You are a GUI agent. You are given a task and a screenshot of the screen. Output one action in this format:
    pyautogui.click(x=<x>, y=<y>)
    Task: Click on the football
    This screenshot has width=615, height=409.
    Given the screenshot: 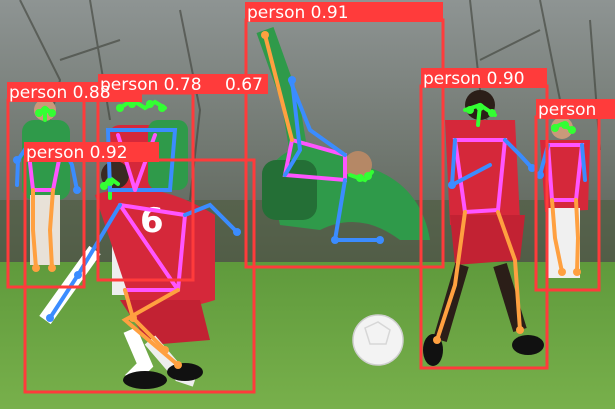 What is the action you would take?
    pyautogui.click(x=378, y=340)
    